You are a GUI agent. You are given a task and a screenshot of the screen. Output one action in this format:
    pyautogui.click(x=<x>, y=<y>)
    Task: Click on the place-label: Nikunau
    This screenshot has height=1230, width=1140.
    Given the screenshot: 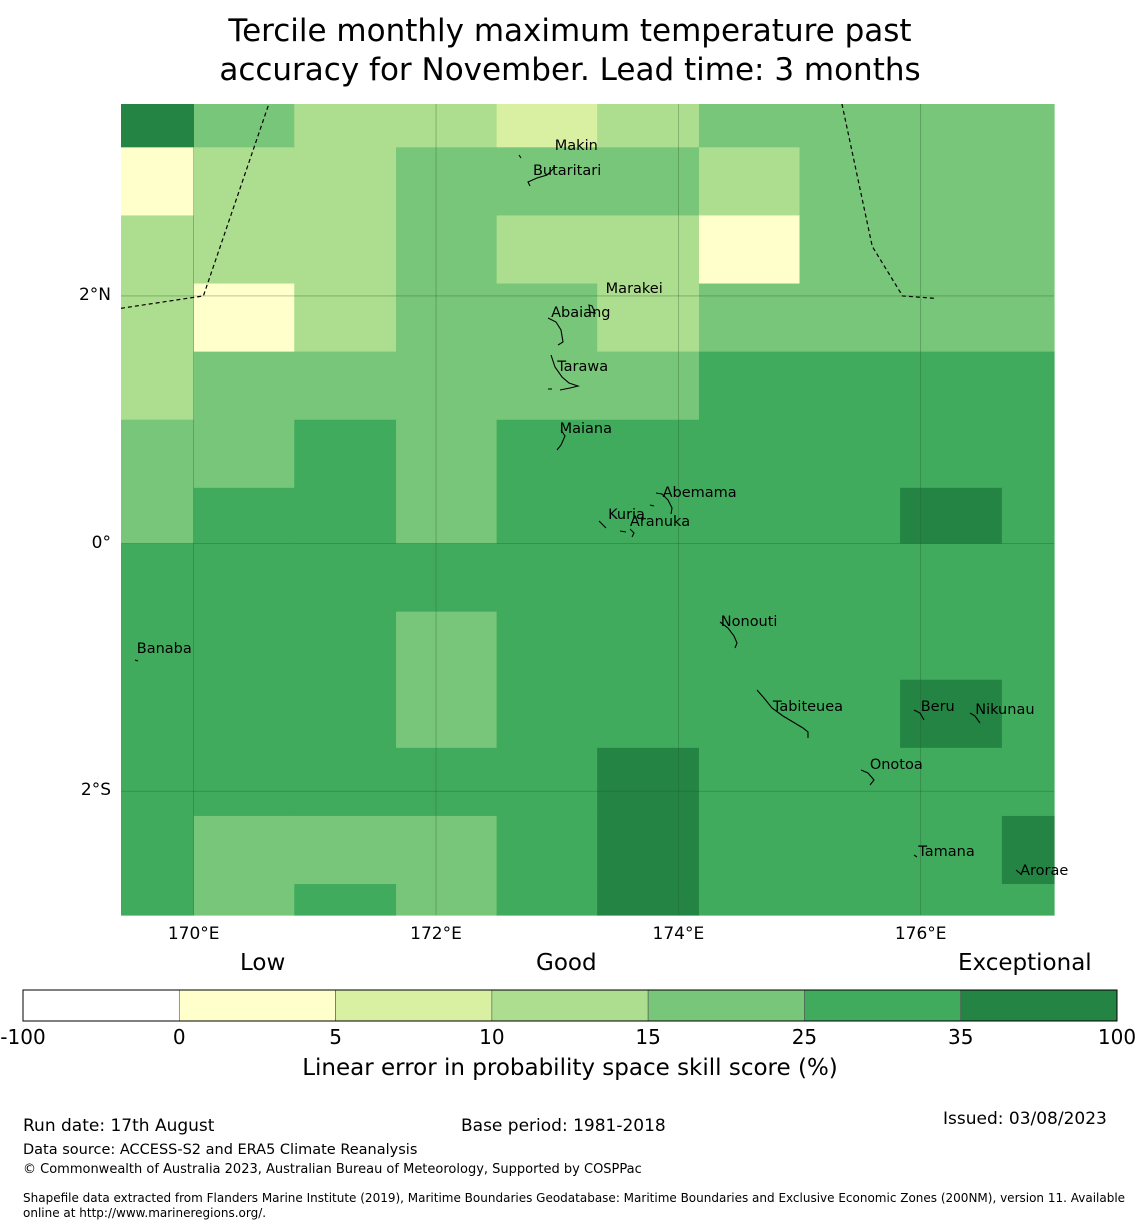 What is the action you would take?
    pyautogui.click(x=1005, y=709)
    